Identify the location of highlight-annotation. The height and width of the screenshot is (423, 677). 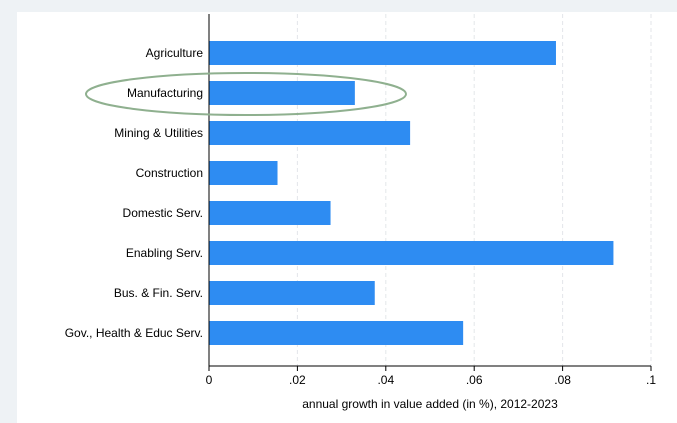
(246, 94).